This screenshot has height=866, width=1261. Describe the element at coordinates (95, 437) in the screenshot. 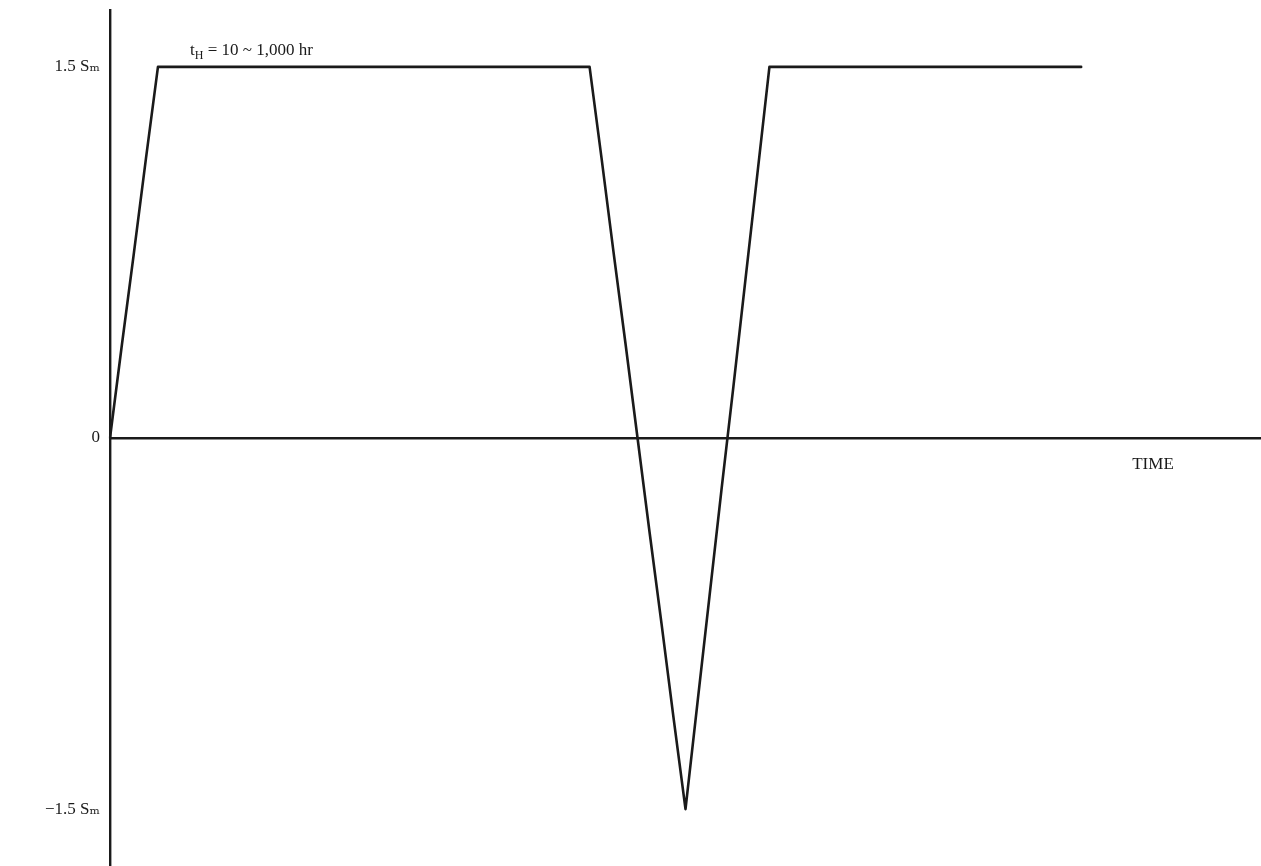

I see `y-tick-label: 0` at that location.